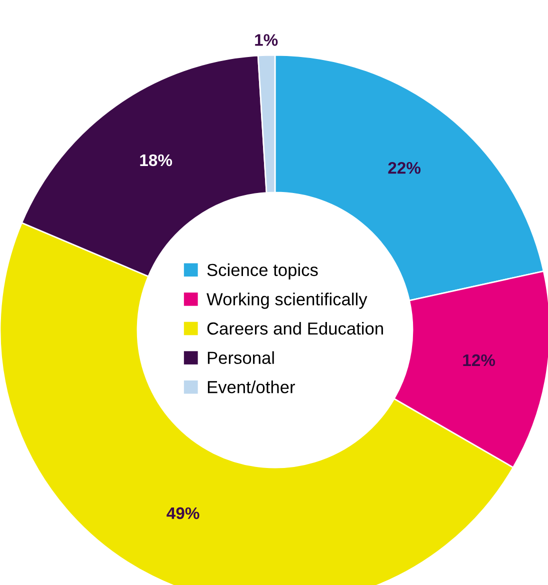  I want to click on legend-label: Science topics, so click(262, 271).